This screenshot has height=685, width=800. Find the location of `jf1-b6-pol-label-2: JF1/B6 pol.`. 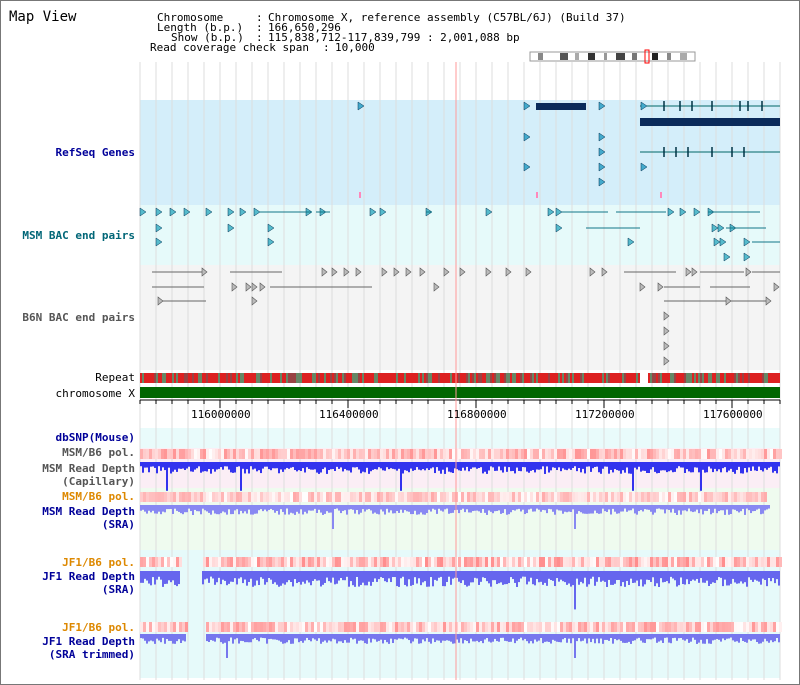

jf1-b6-pol-label-2: JF1/B6 pol. is located at coordinates (98, 627).